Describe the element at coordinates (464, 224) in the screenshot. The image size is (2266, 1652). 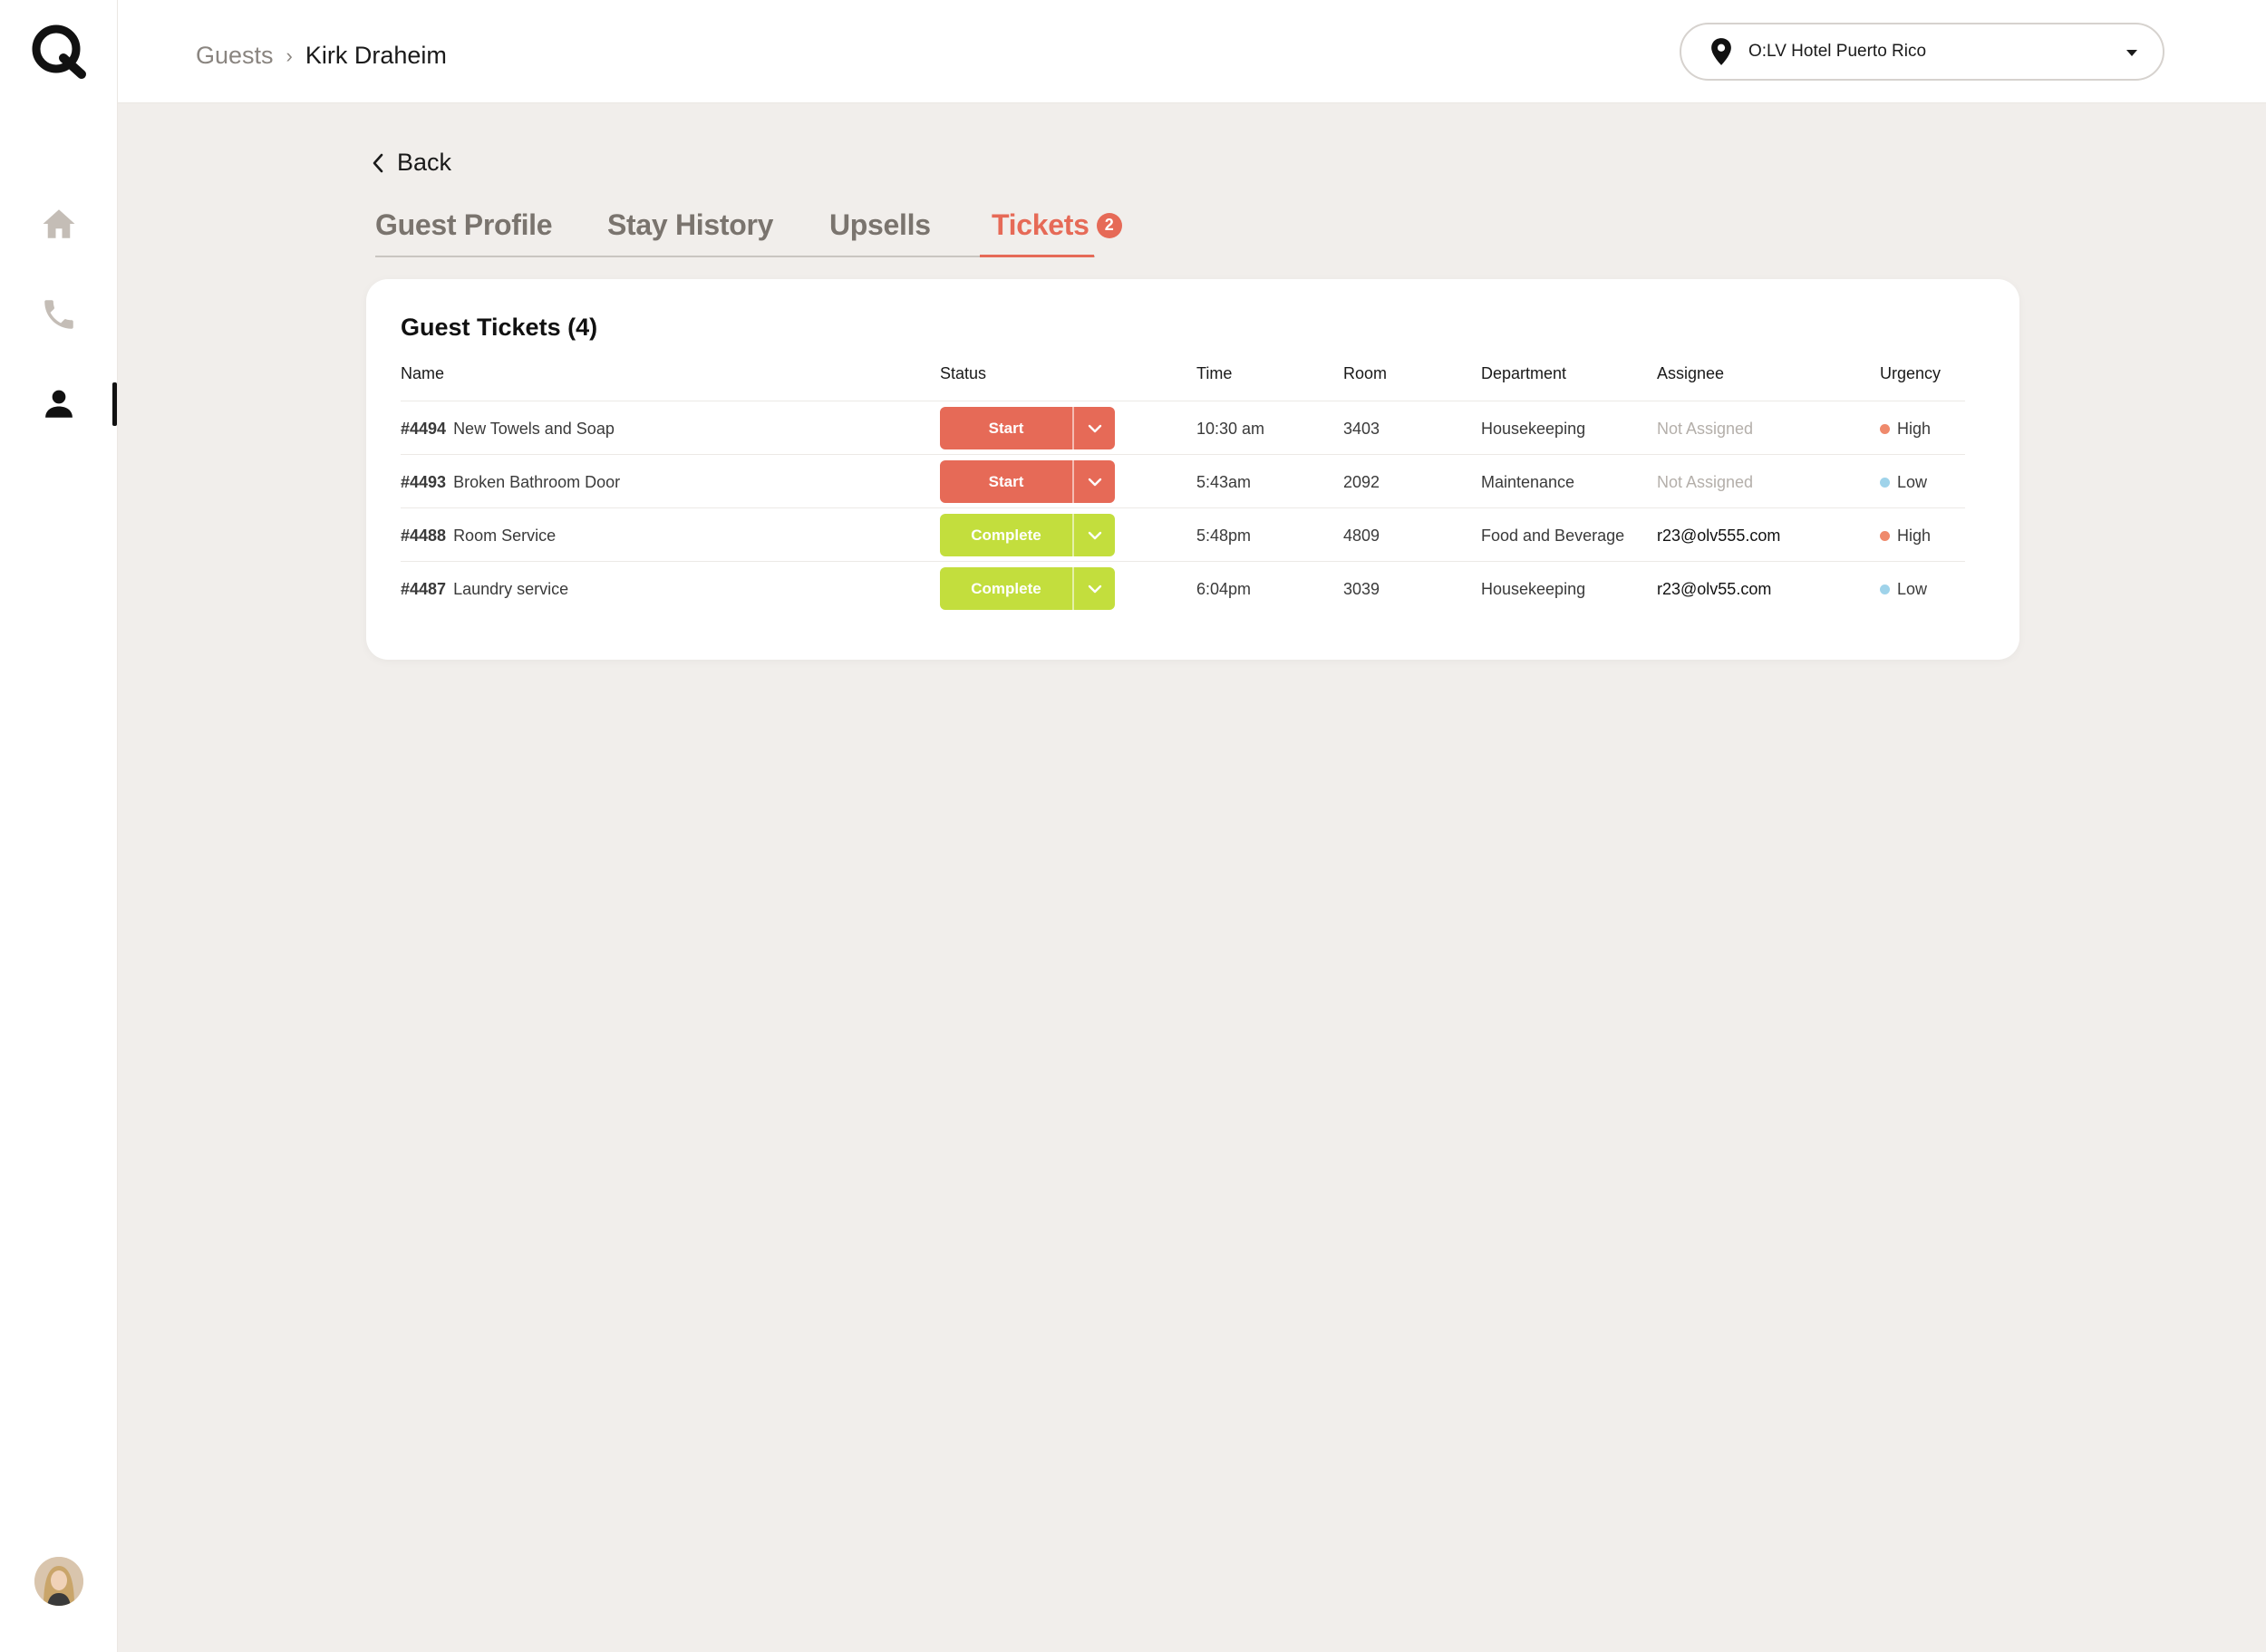
I see `tab-guest-profile: Guest Profile` at that location.